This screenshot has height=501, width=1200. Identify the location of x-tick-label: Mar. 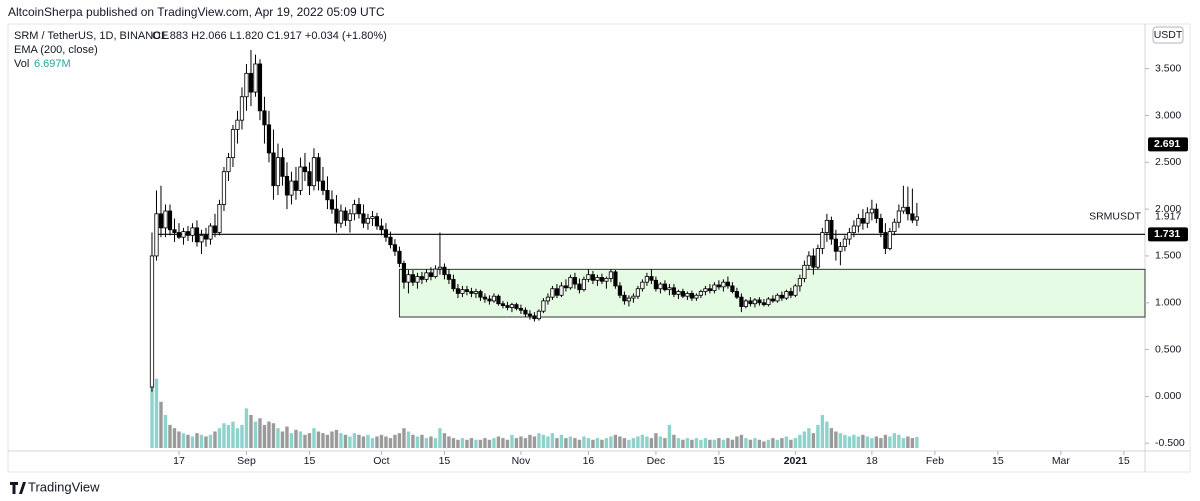
(1061, 461).